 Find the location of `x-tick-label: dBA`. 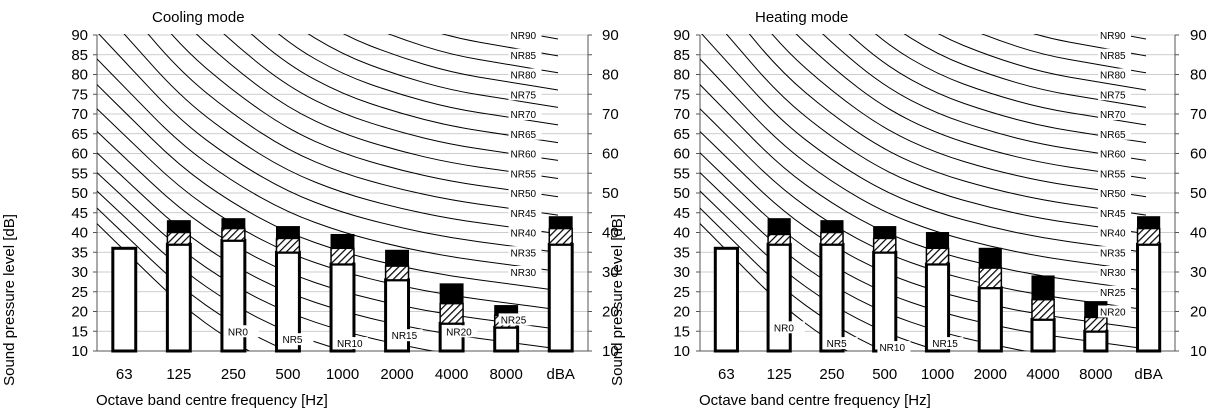

x-tick-label: dBA is located at coordinates (561, 374).